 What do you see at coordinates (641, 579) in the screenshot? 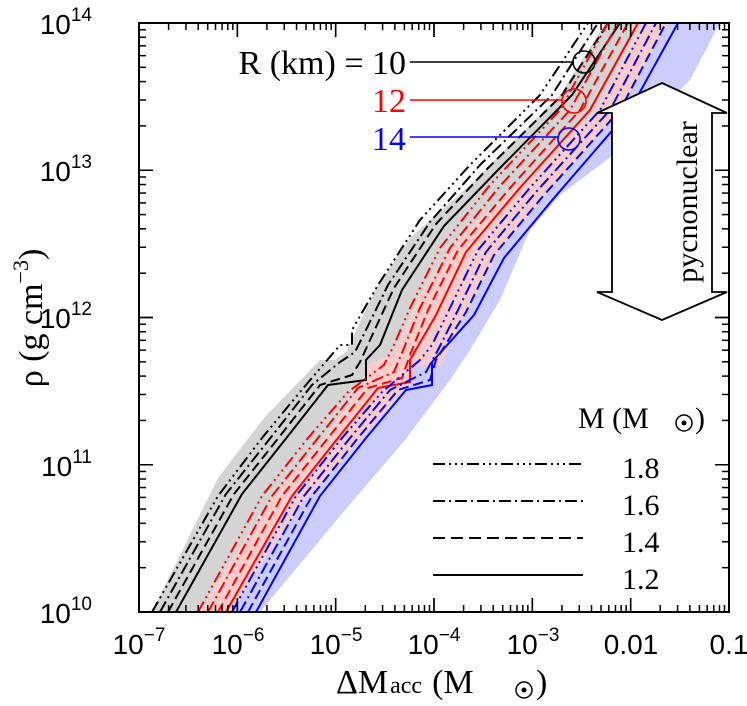
I see `legend-label-12: 1.2` at bounding box center [641, 579].